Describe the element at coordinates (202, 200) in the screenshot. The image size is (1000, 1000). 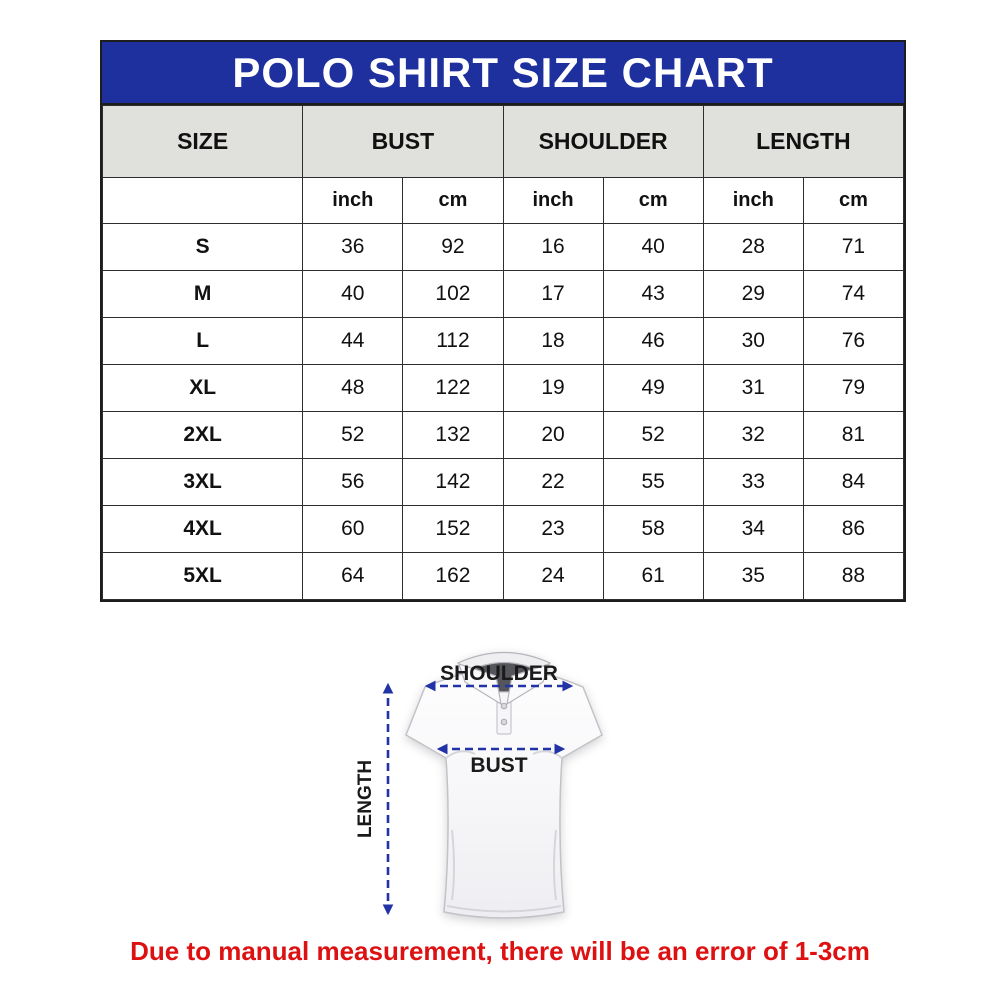
I see `units-empty-cell` at that location.